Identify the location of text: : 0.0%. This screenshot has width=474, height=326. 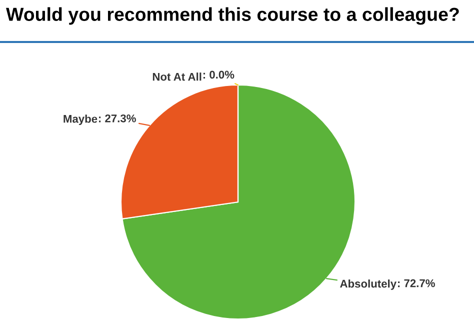
(218, 74).